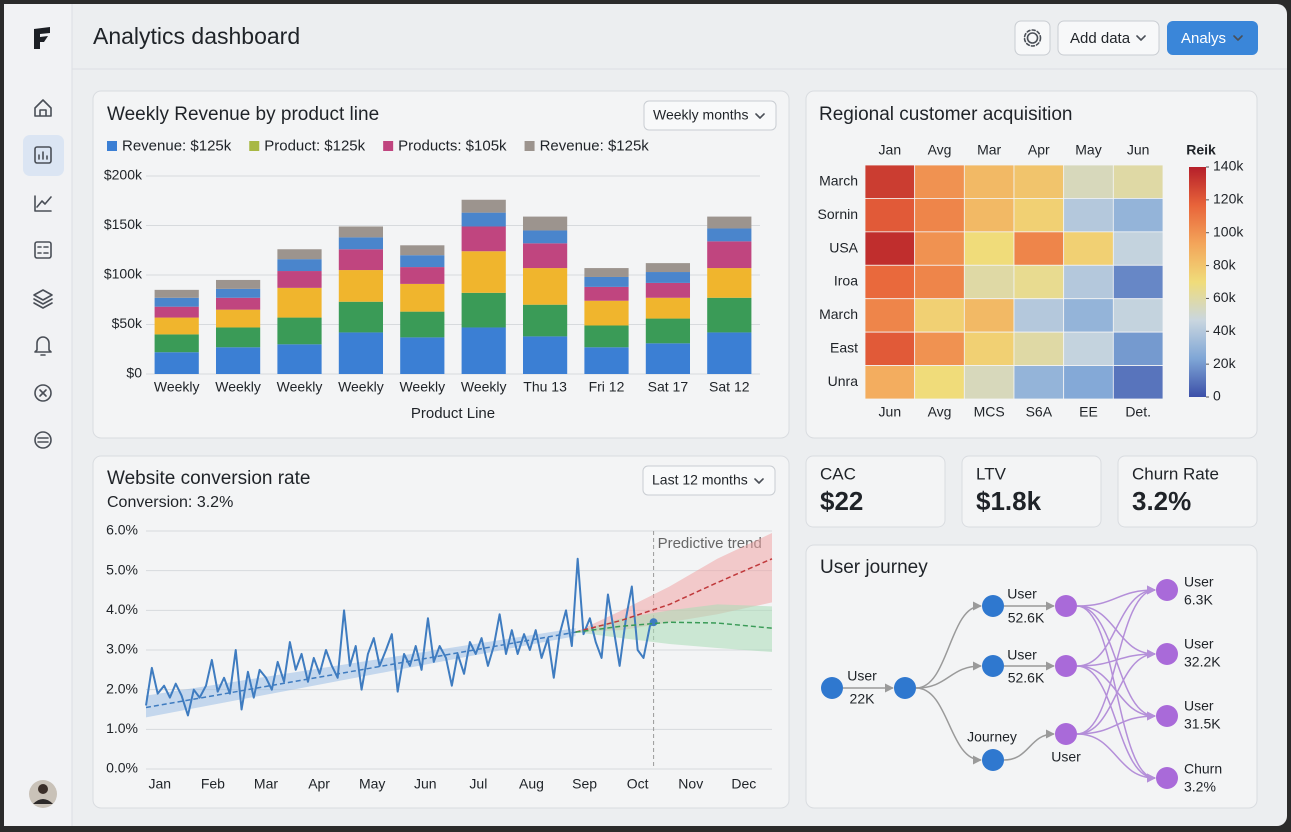 The image size is (1291, 832). What do you see at coordinates (1138, 150) in the screenshot?
I see `column-label: Jun` at bounding box center [1138, 150].